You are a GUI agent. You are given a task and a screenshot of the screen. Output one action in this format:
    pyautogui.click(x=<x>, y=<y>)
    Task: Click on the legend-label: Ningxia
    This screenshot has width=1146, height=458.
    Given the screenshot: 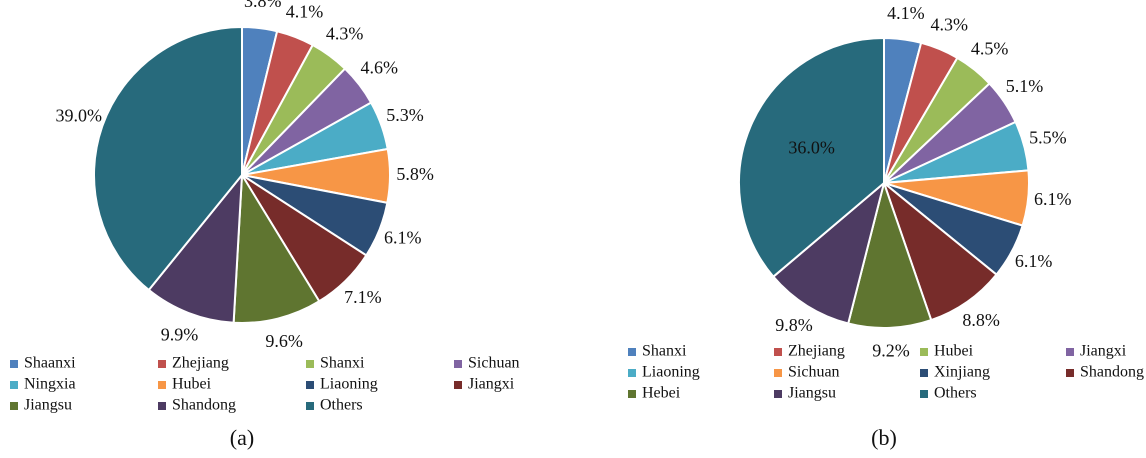 What is the action you would take?
    pyautogui.click(x=50, y=384)
    